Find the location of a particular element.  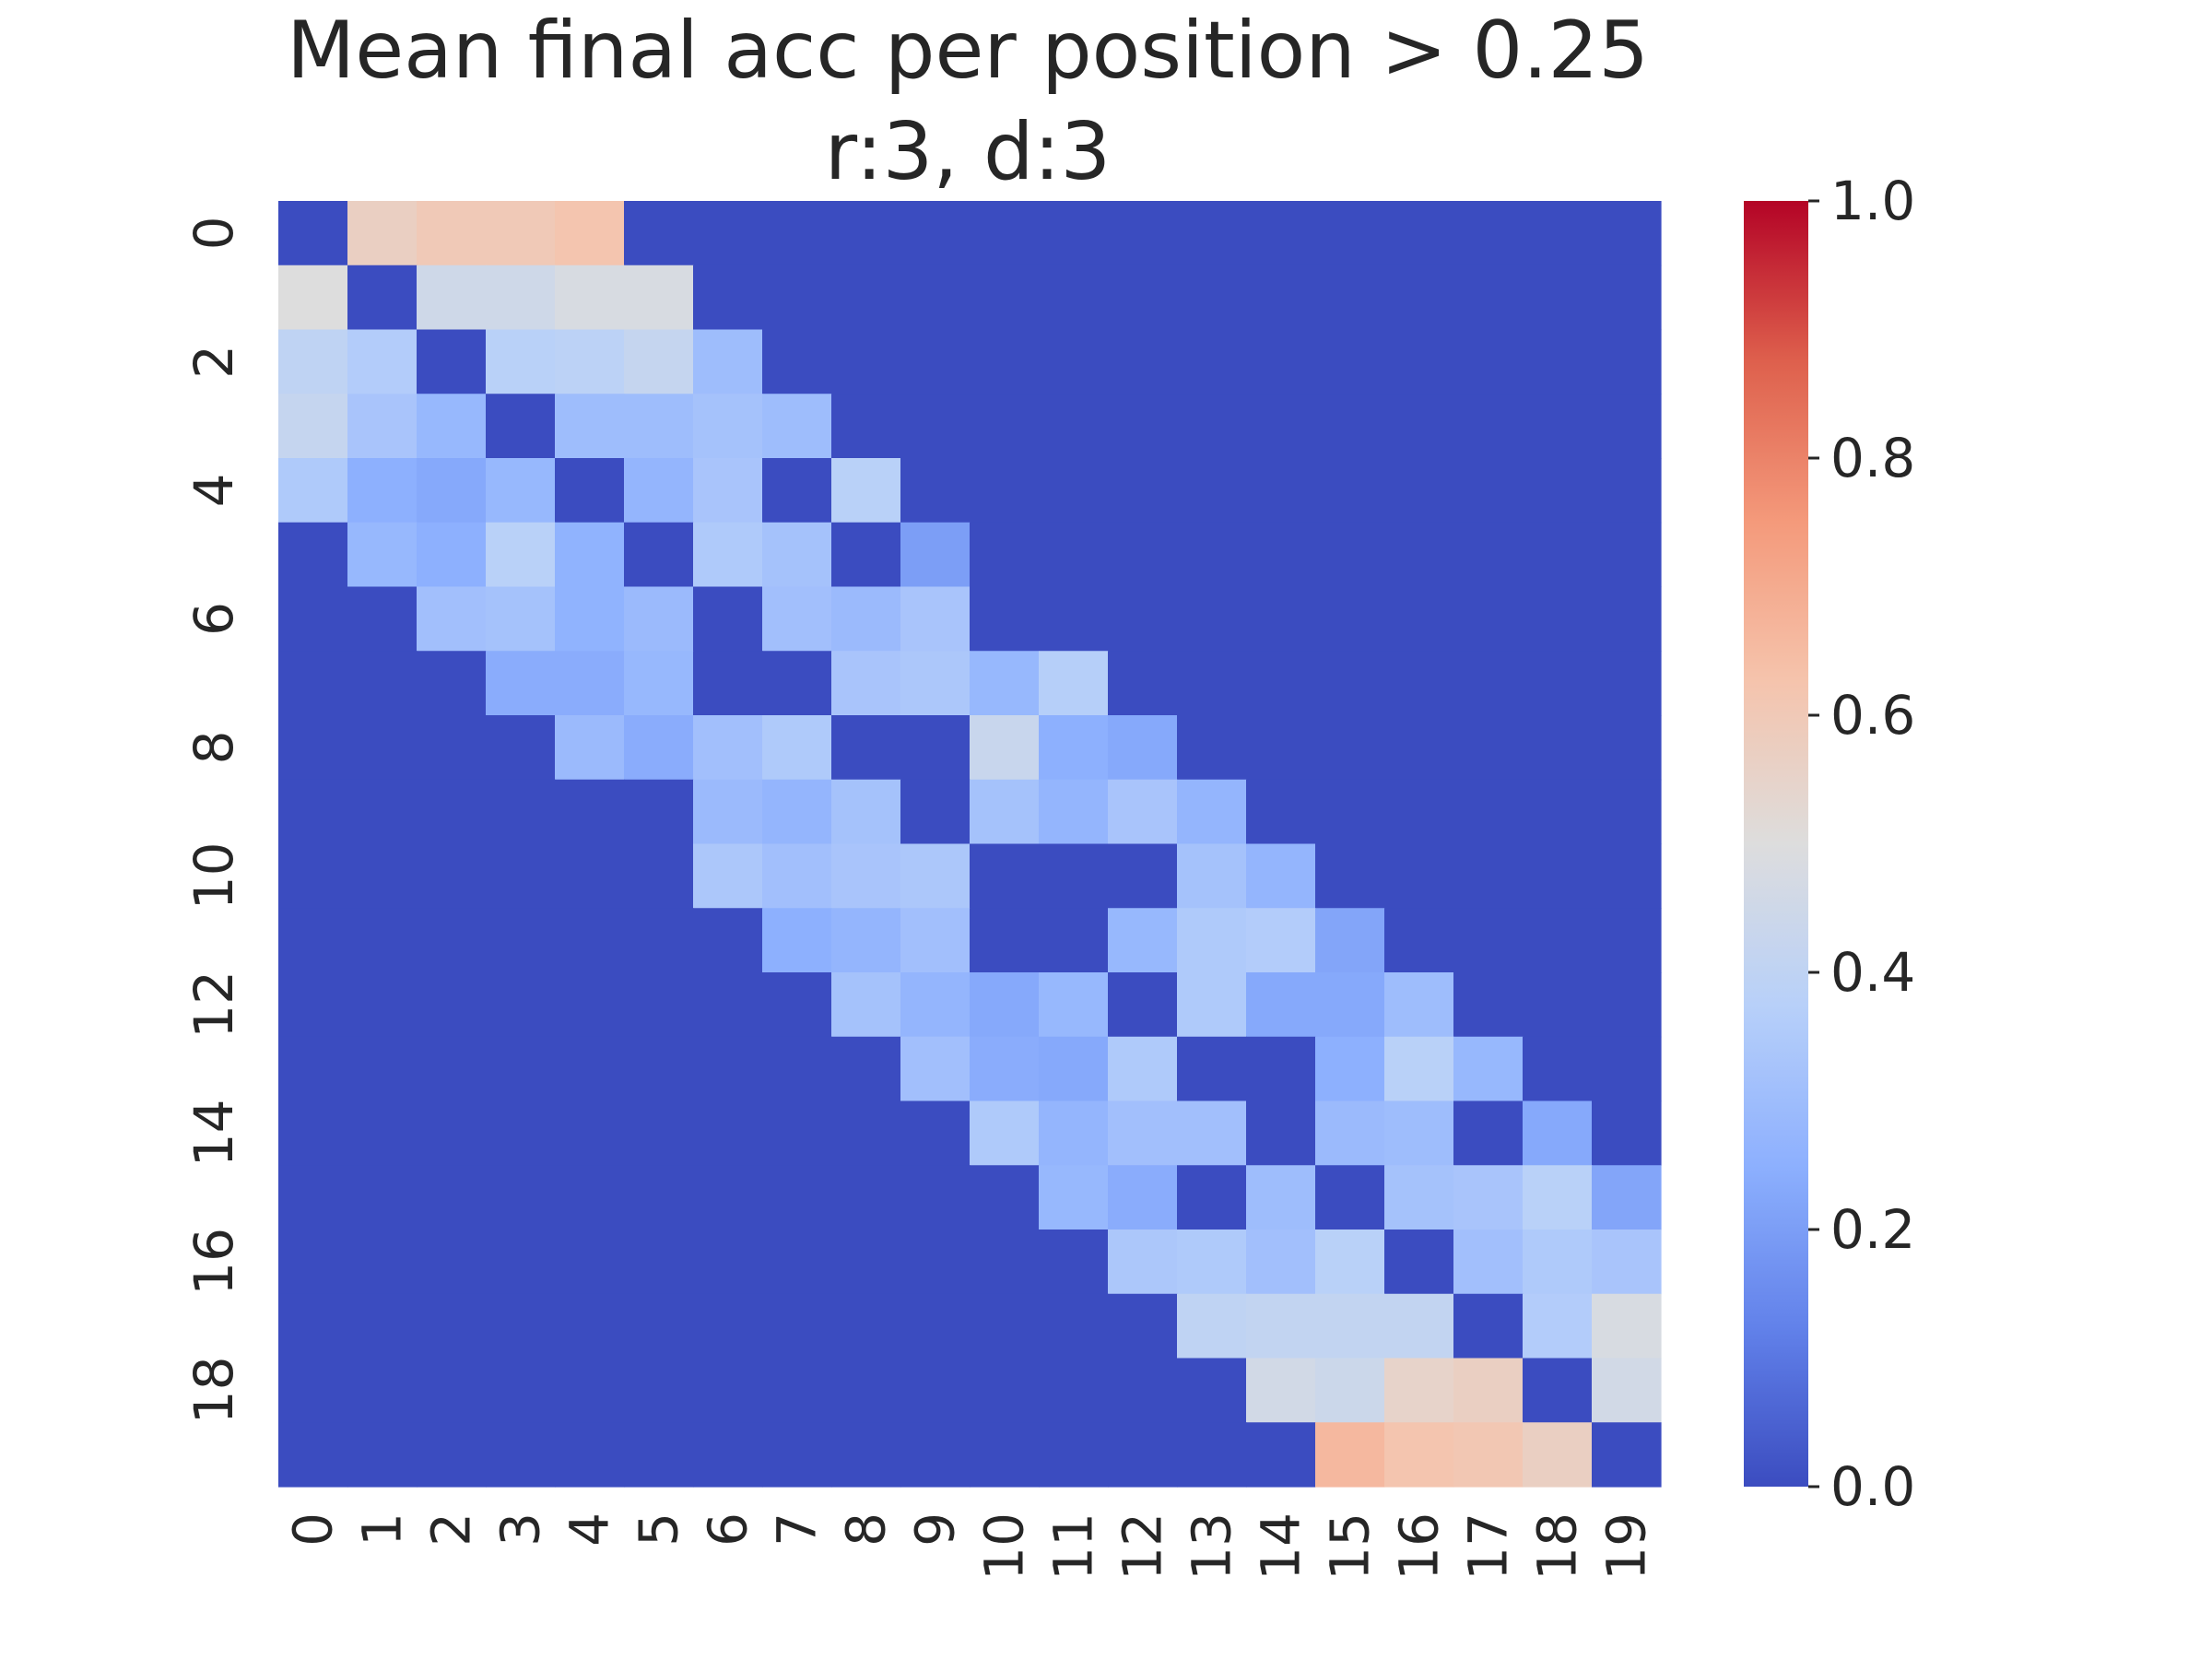

x-tick-label: 6 is located at coordinates (728, 1529).